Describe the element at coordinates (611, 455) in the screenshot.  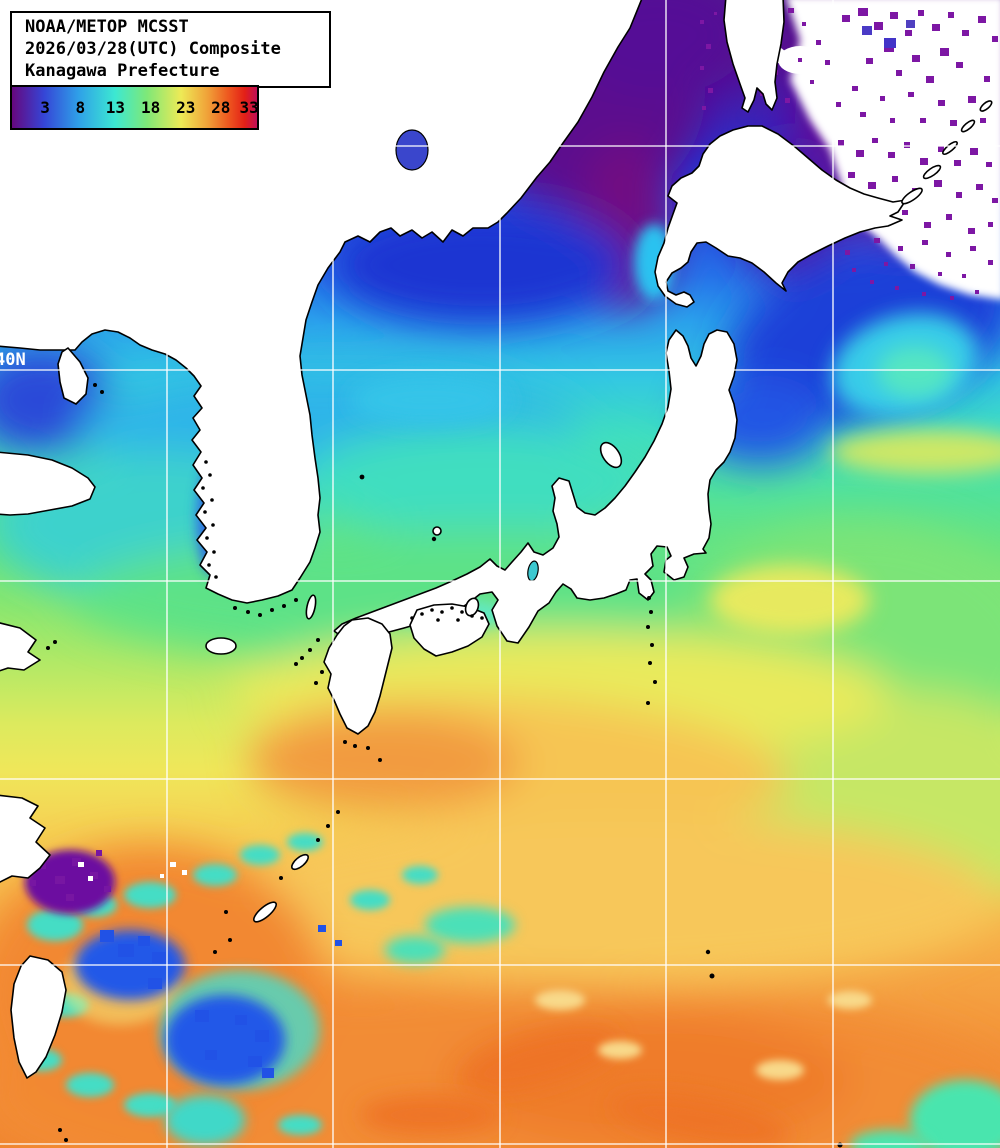
I see `land-sado-island` at that location.